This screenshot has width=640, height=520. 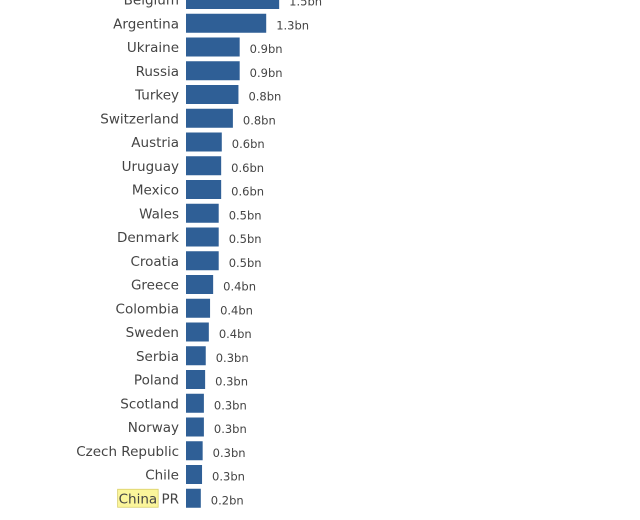 I want to click on data-label: 1.5bn, so click(x=305, y=4).